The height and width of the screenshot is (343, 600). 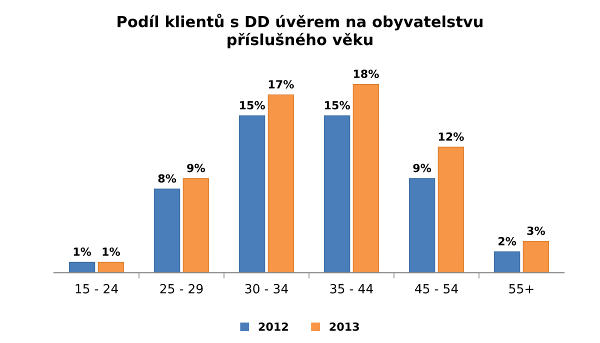 What do you see at coordinates (266, 289) in the screenshot?
I see `x-tick-label: 30 - 34` at bounding box center [266, 289].